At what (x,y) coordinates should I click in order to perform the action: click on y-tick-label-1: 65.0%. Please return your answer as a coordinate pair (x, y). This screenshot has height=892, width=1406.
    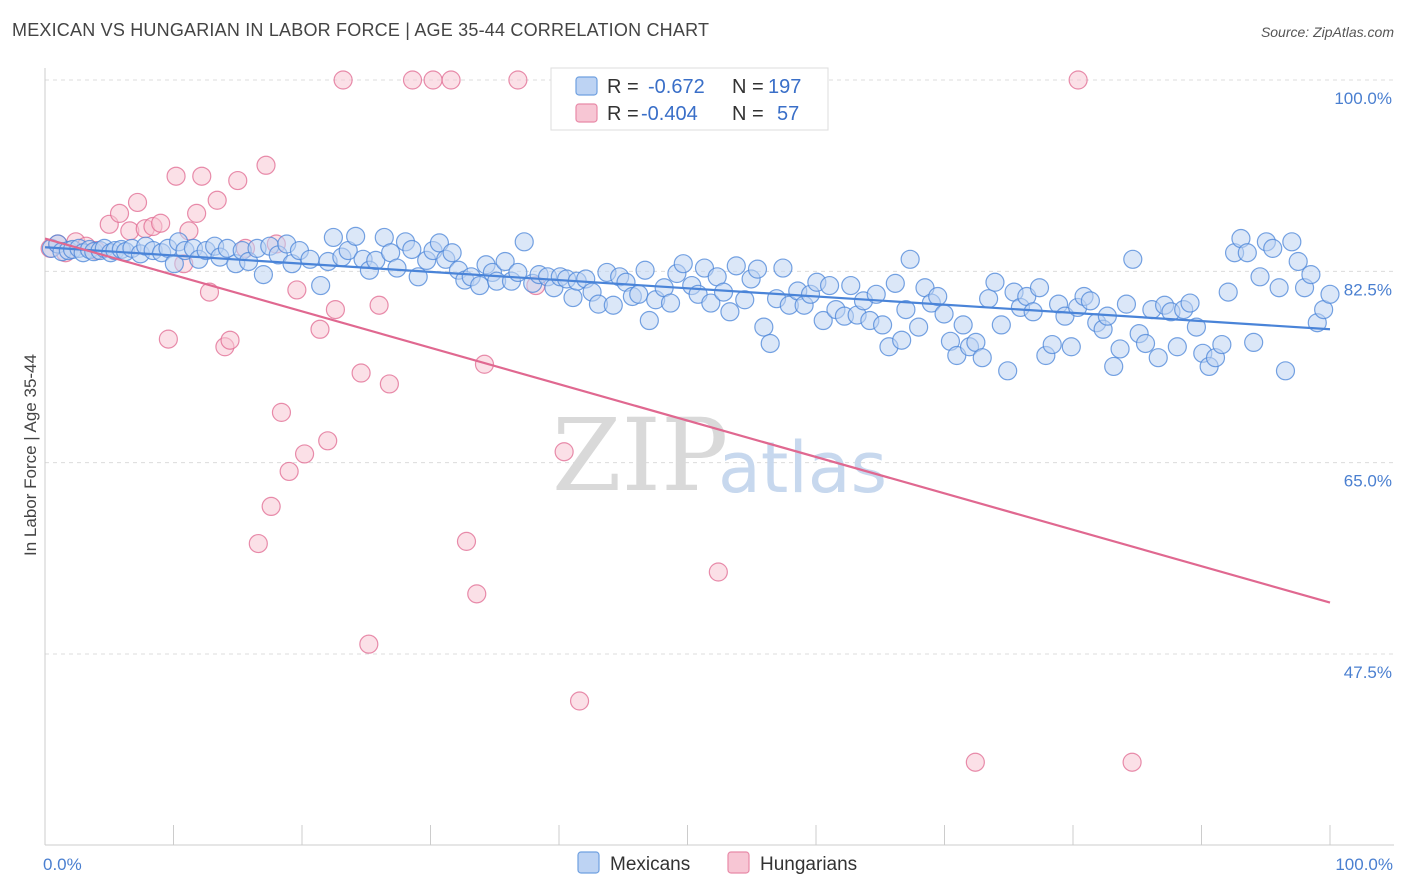
    Looking at the image, I should click on (1368, 481).